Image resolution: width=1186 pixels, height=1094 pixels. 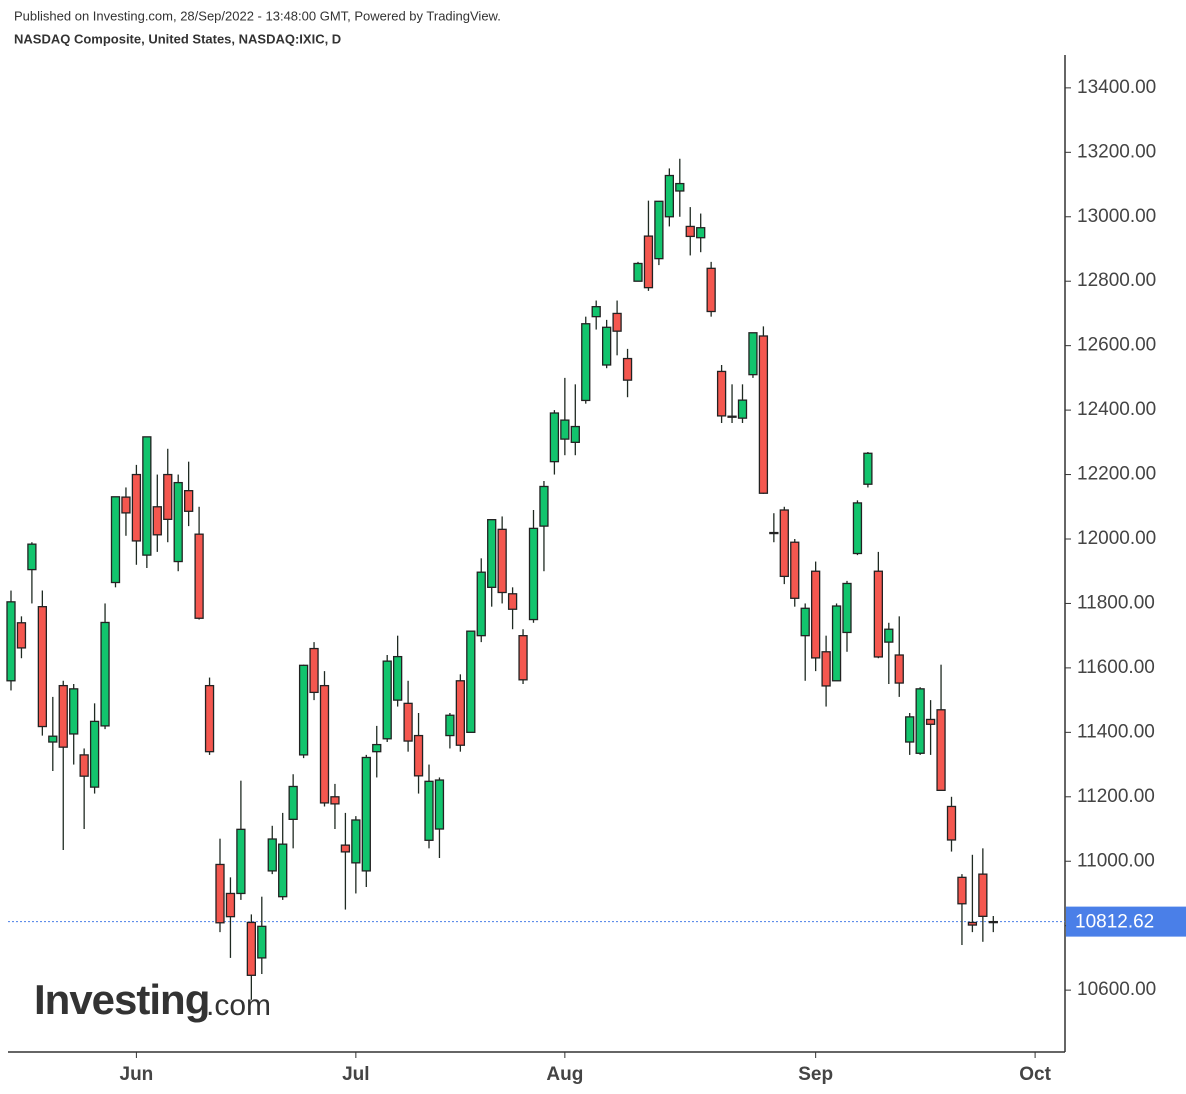 What do you see at coordinates (1116, 409) in the screenshot?
I see `y-tick-label: 12400.00` at bounding box center [1116, 409].